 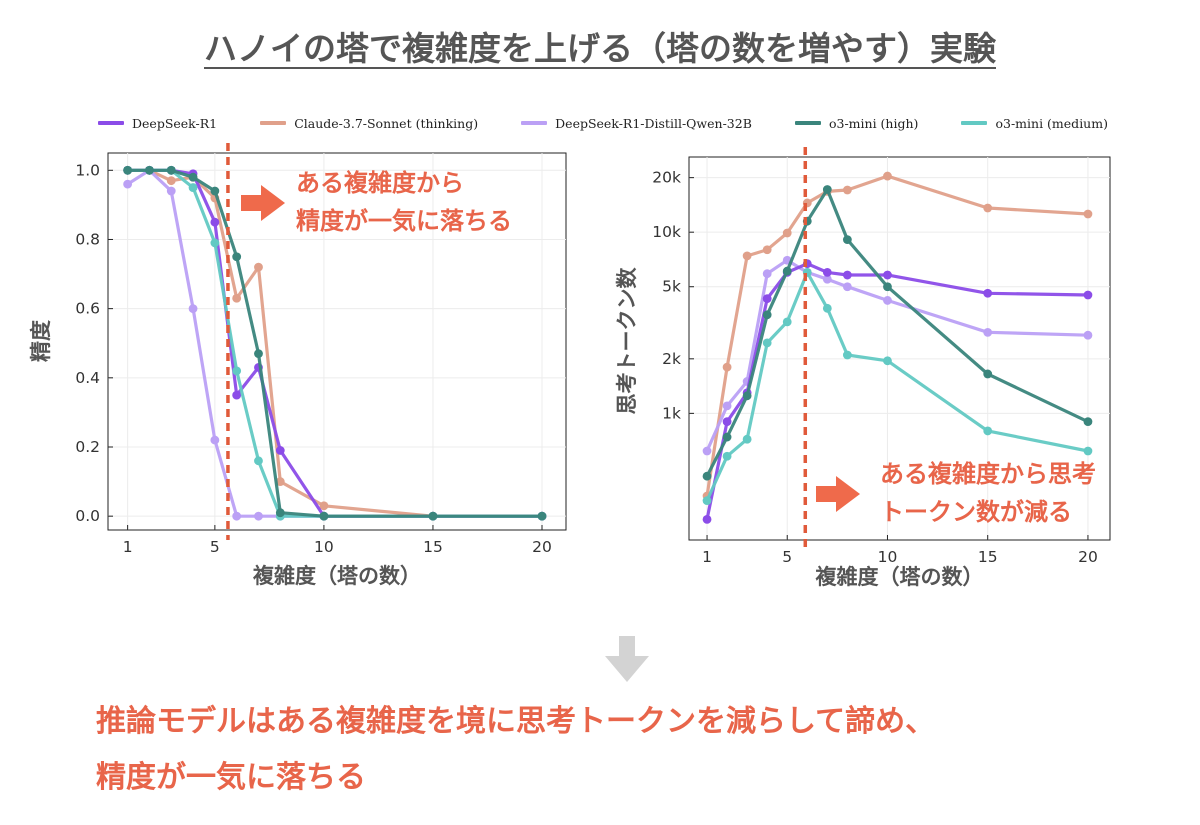 What do you see at coordinates (988, 493) in the screenshot?
I see `annotation-token-decrease: ある複雑度から思考 トークン数が減る` at bounding box center [988, 493].